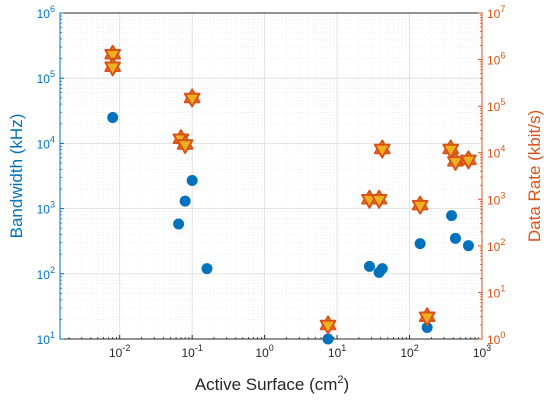 Image resolution: width=550 pixels, height=402 pixels. What do you see at coordinates (482, 351) in the screenshot?
I see `x-tick-label: 10³` at bounding box center [482, 351].